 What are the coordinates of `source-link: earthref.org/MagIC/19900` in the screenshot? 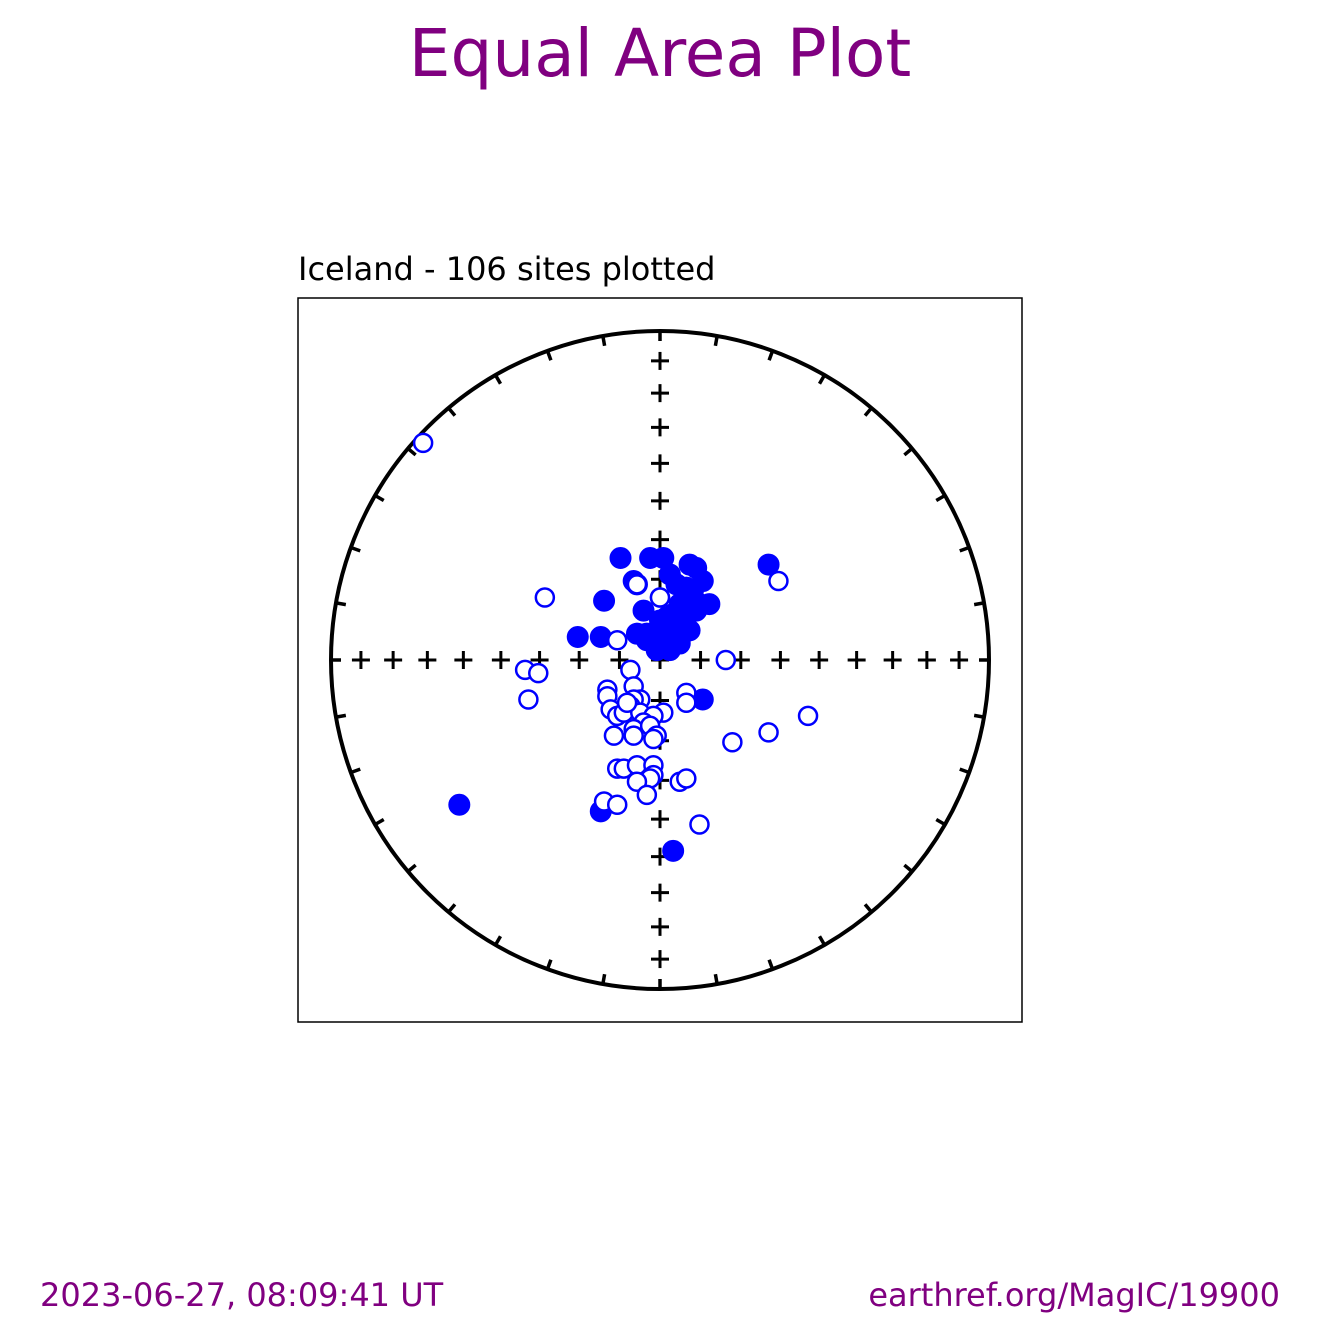 It's located at (1074, 1295).